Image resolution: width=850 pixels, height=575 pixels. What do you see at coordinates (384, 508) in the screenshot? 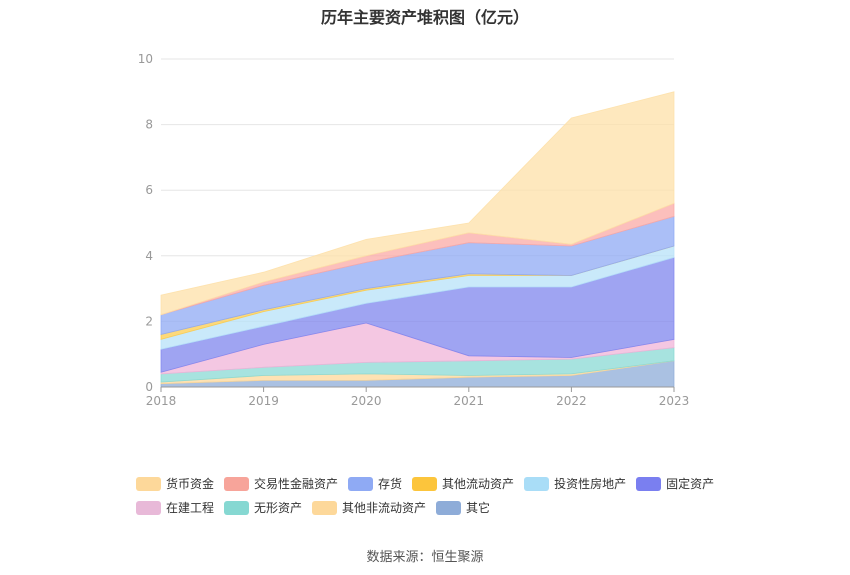
I see `legend-label: 其他非流动资产` at bounding box center [384, 508].